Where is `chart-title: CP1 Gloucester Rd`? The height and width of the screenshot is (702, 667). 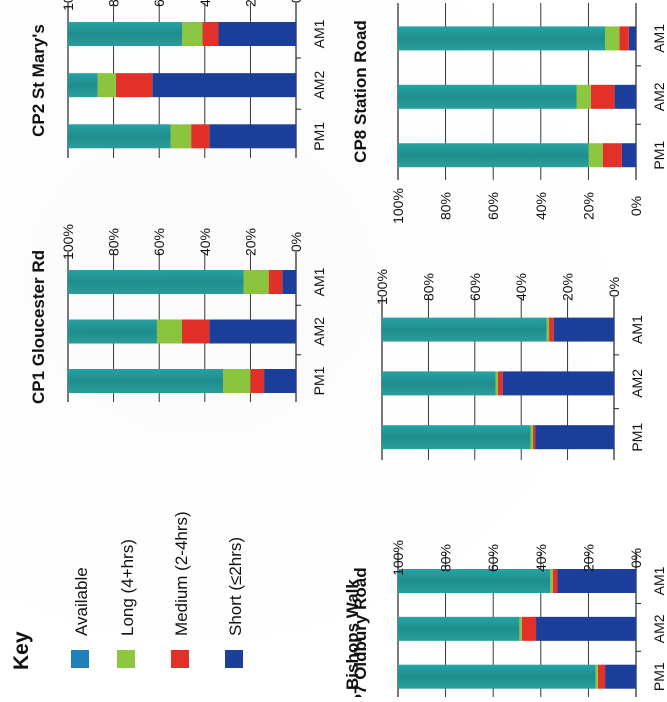
chart-title: CP1 Gloucester Rd is located at coordinates (38, 327).